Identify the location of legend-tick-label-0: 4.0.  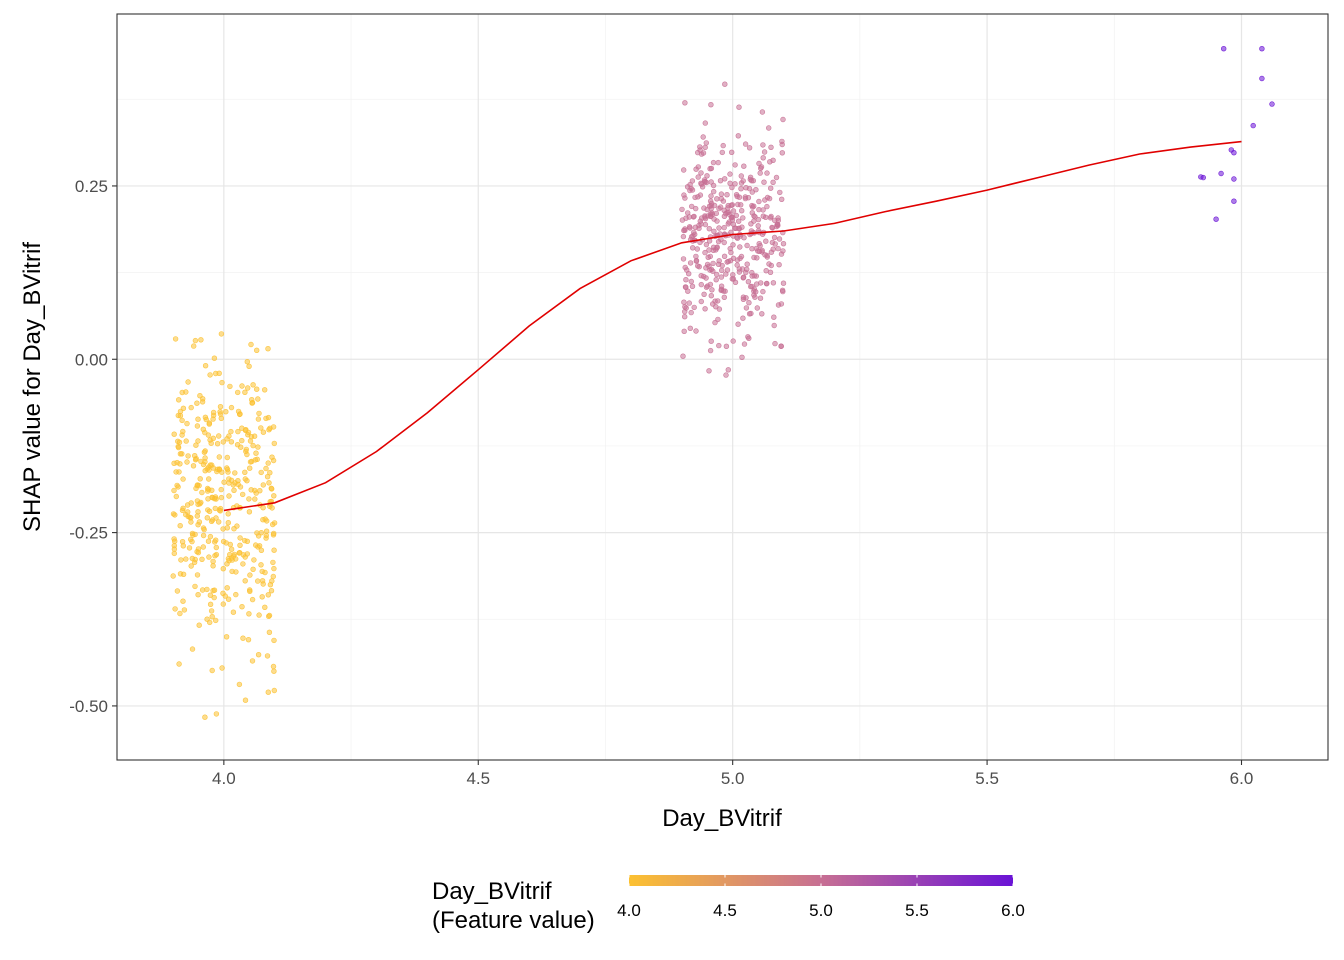
(629, 910).